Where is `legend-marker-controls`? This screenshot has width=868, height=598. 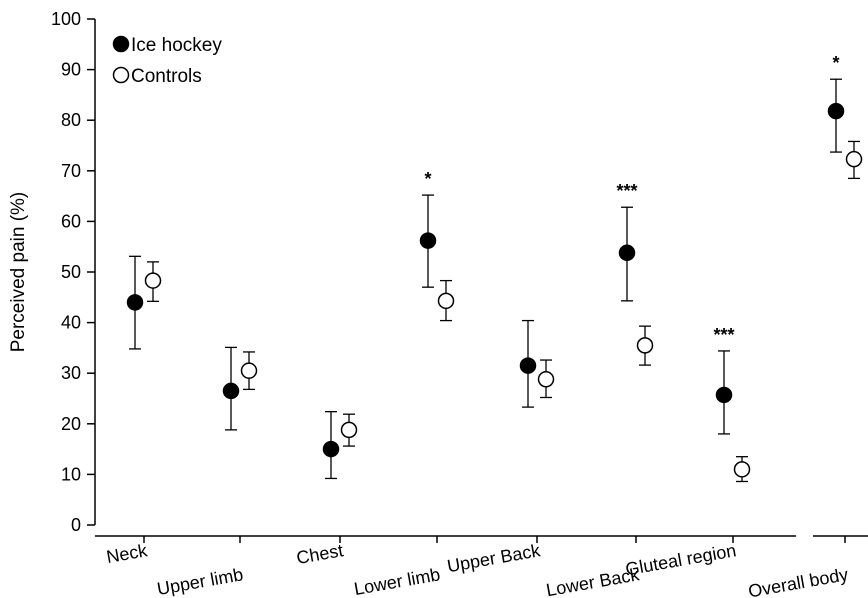 legend-marker-controls is located at coordinates (121, 75).